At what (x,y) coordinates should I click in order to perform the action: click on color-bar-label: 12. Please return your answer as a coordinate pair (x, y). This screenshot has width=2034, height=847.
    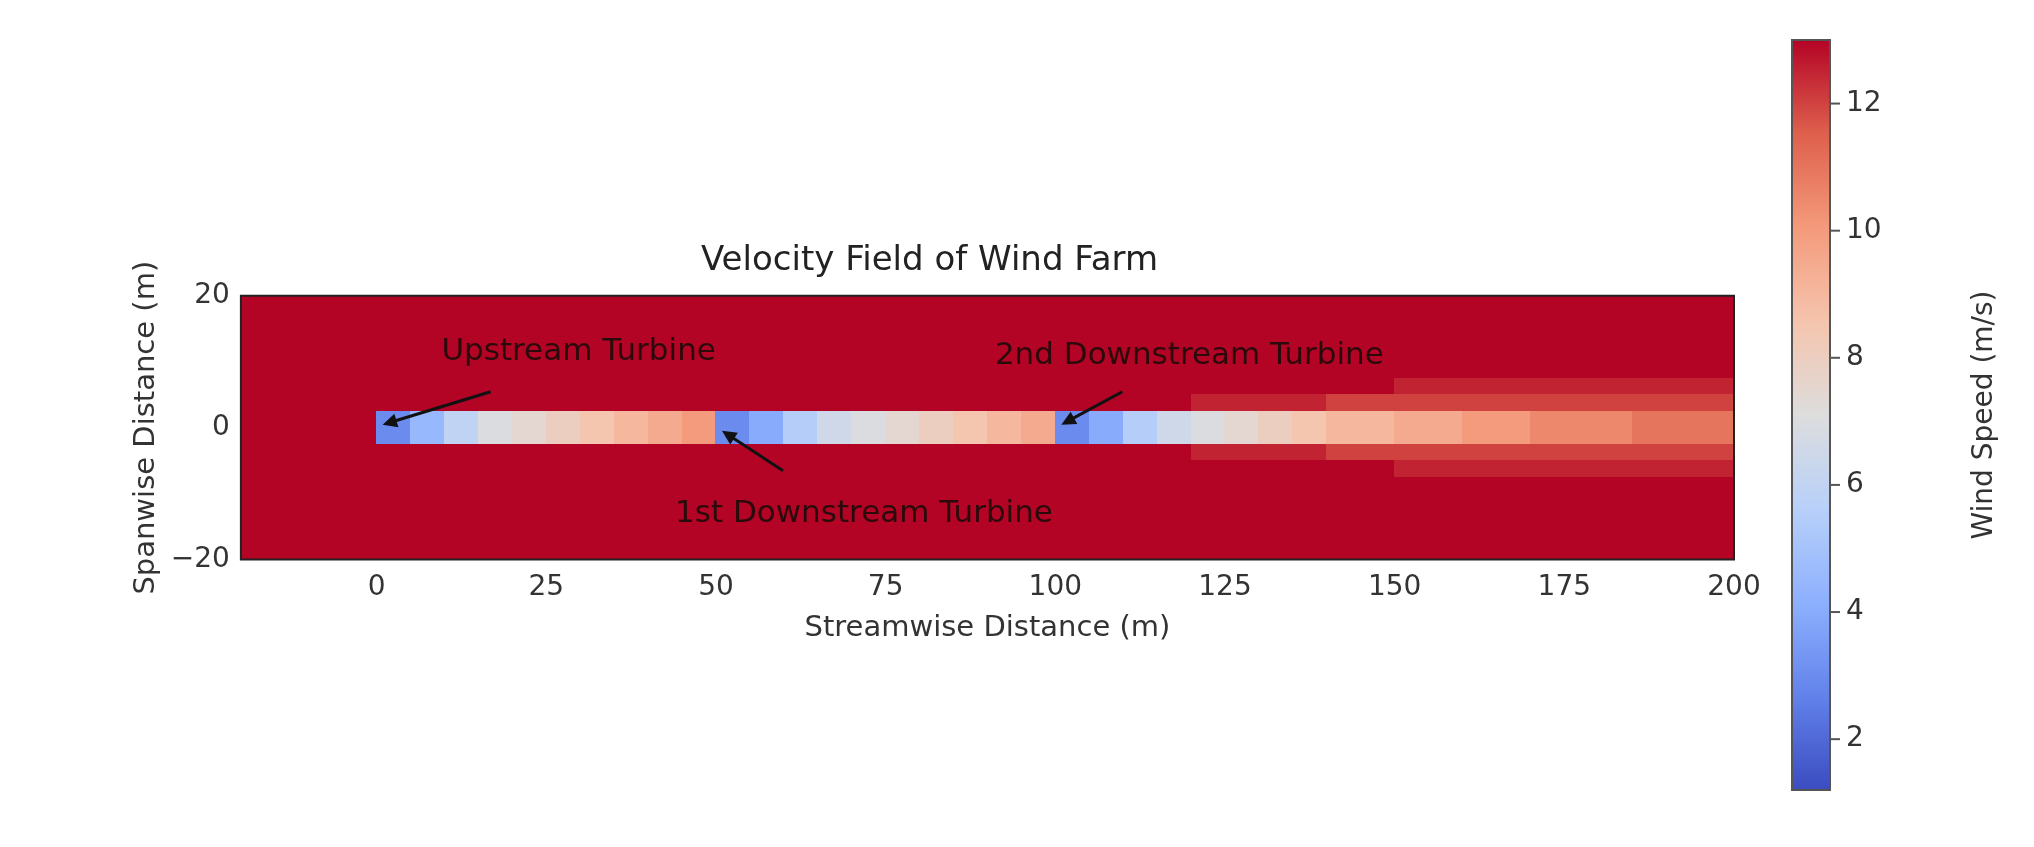
    Looking at the image, I should click on (1864, 101).